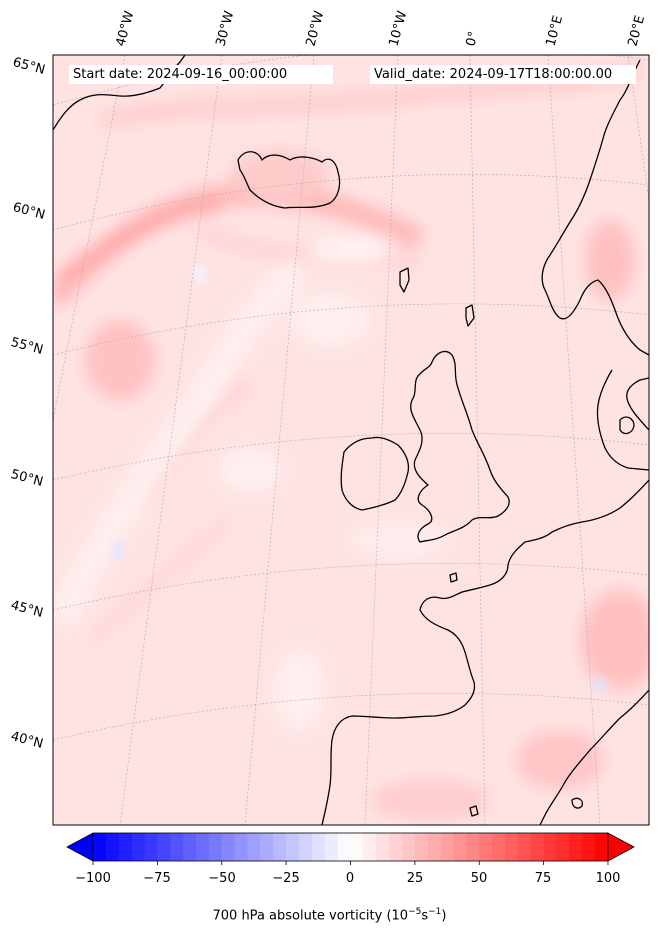 This screenshot has width=659, height=936. What do you see at coordinates (93, 878) in the screenshot?
I see `colorbar-tick-label: −100` at bounding box center [93, 878].